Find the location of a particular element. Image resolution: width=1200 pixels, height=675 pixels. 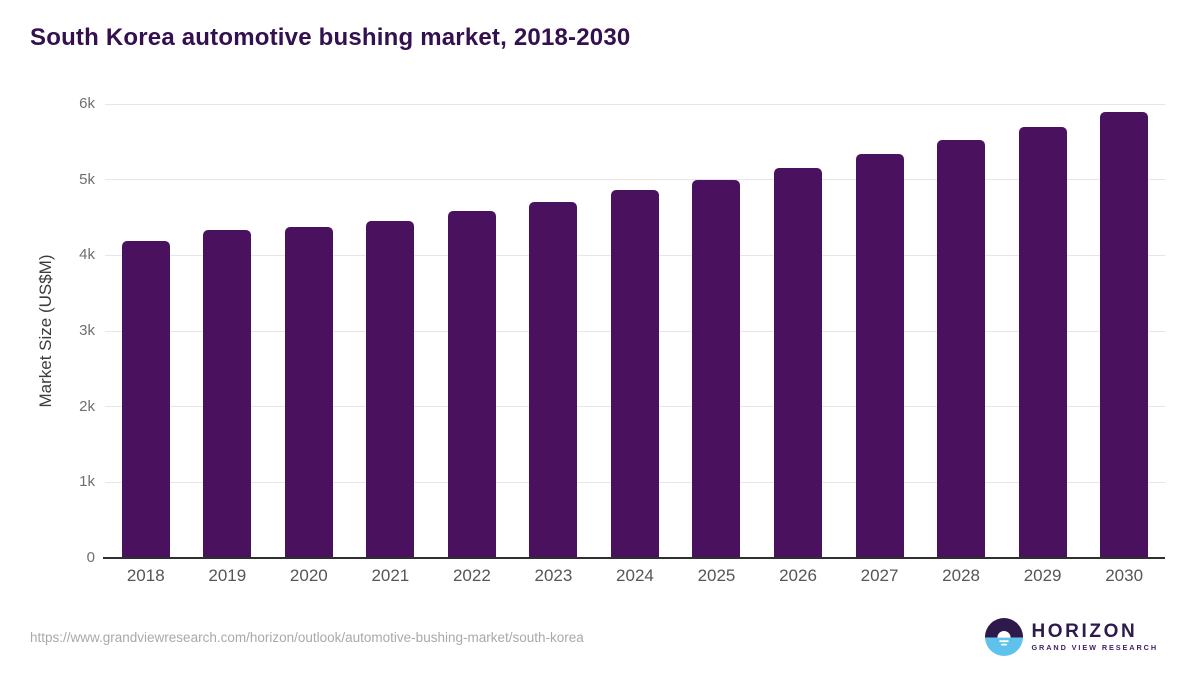

bar-2022 is located at coordinates (471, 384).